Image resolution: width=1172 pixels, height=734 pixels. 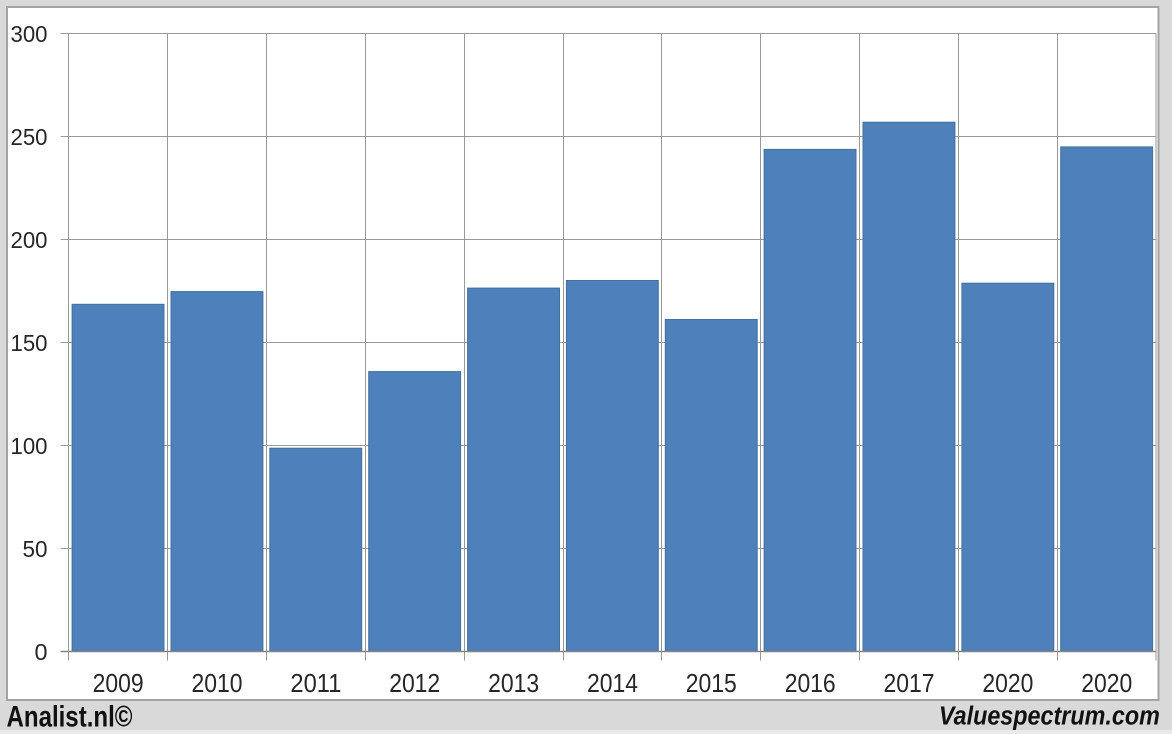 I want to click on svg-text: 2012, so click(x=414, y=683).